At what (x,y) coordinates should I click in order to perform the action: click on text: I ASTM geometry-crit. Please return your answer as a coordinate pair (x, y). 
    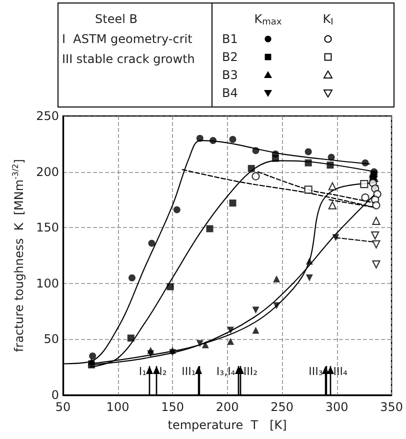
    Looking at the image, I should click on (127, 39).